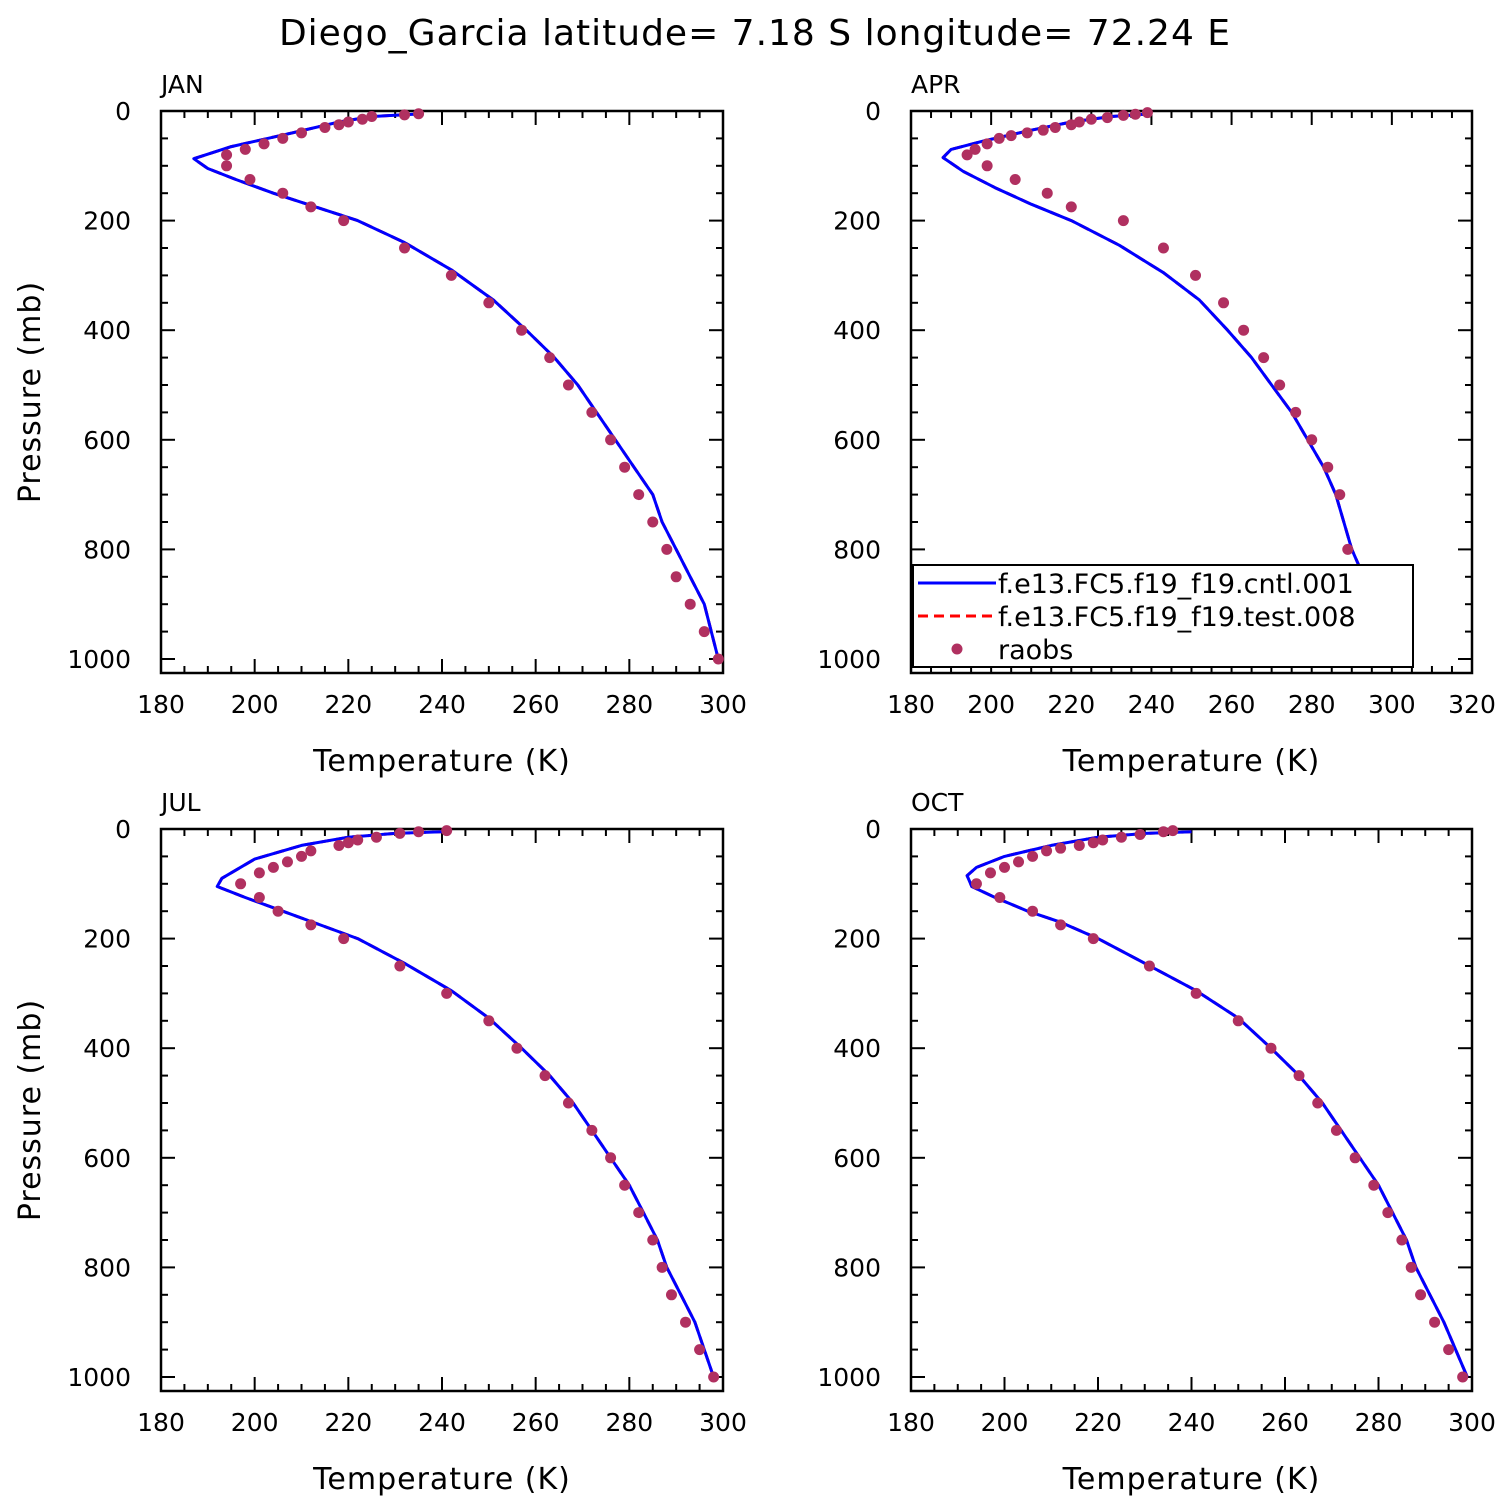  Describe the element at coordinates (30, 1110) in the screenshot. I see `jul-y-axis-title: Pressure (mb)` at that location.